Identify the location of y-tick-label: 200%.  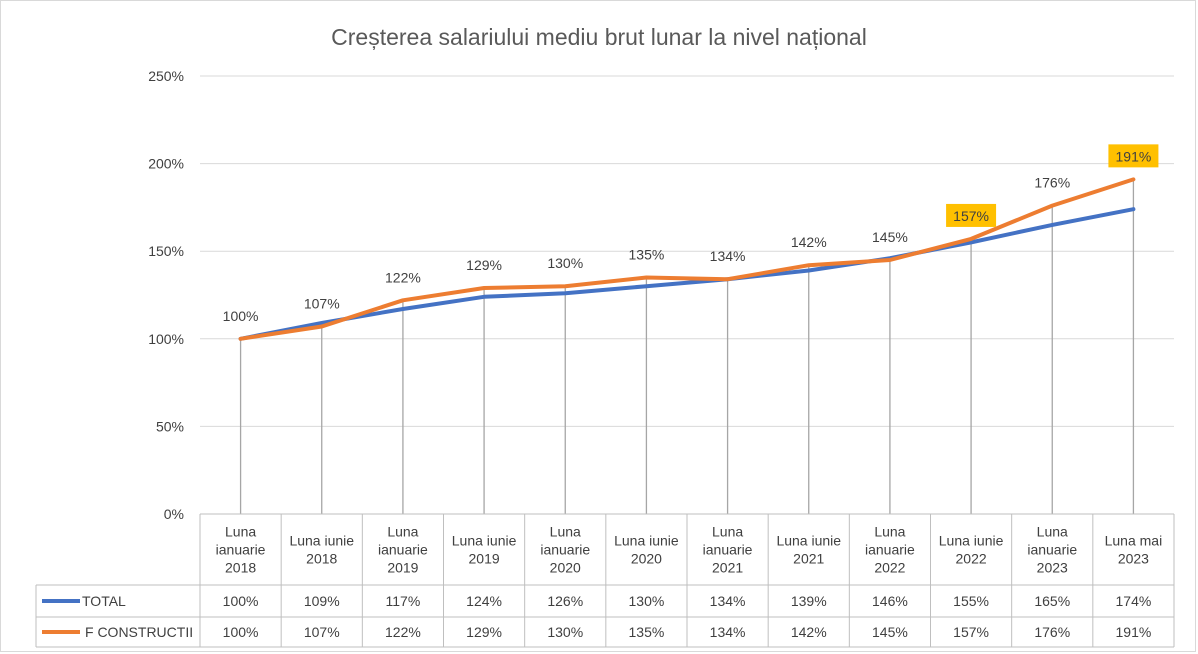
(166, 164).